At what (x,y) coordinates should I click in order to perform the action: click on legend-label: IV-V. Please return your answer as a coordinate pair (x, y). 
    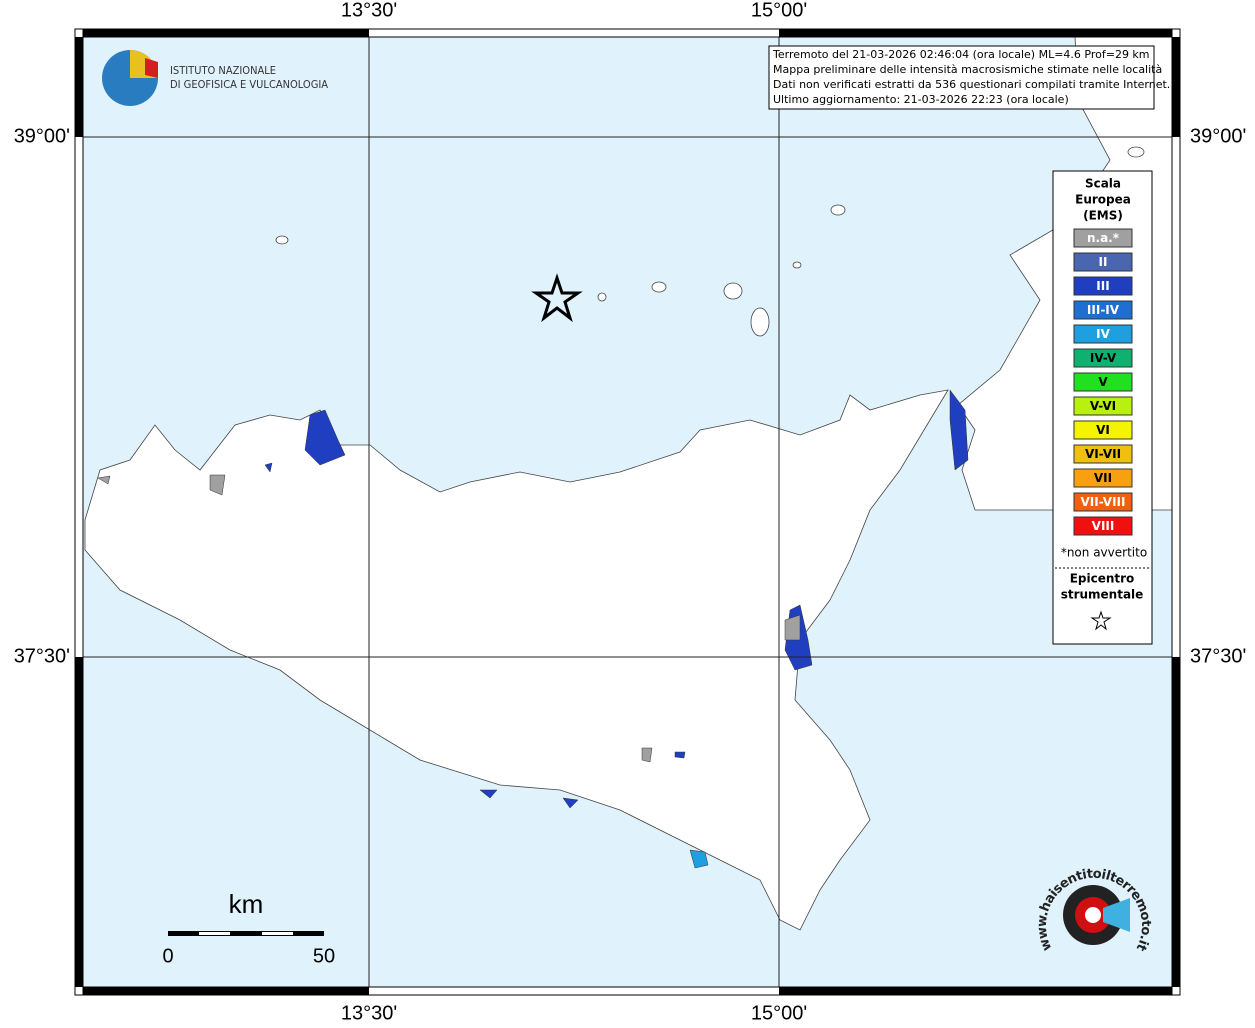
    Looking at the image, I should click on (1103, 358).